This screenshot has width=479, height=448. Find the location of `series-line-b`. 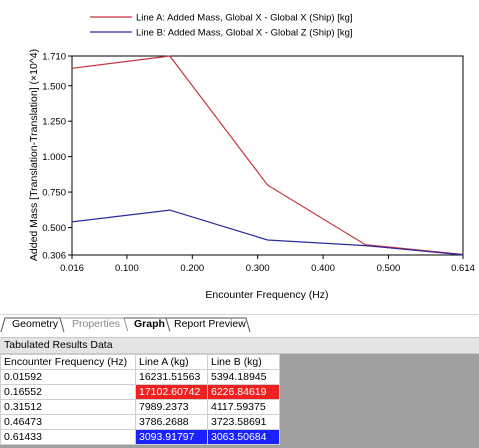

series-line-b is located at coordinates (267, 232).